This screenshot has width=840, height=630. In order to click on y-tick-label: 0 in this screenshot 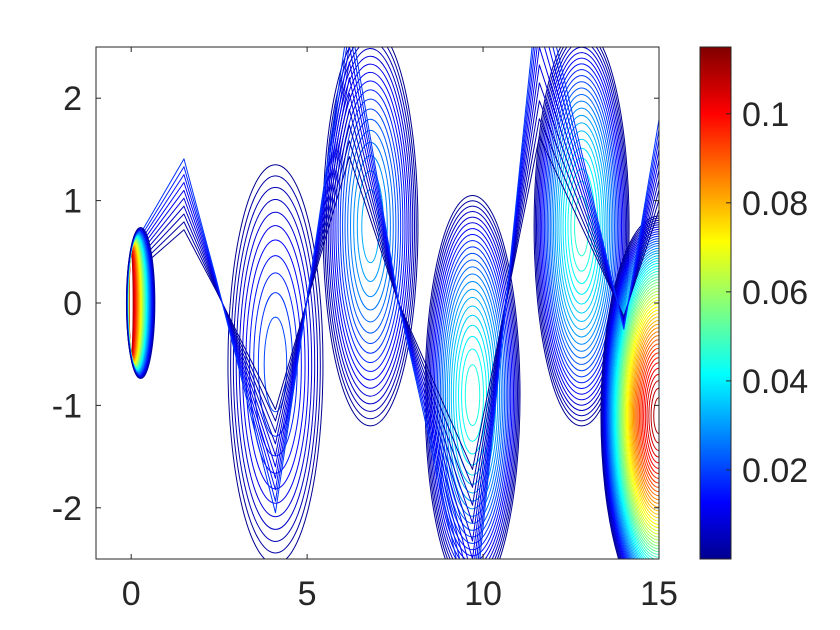, I will do `click(72, 304)`.